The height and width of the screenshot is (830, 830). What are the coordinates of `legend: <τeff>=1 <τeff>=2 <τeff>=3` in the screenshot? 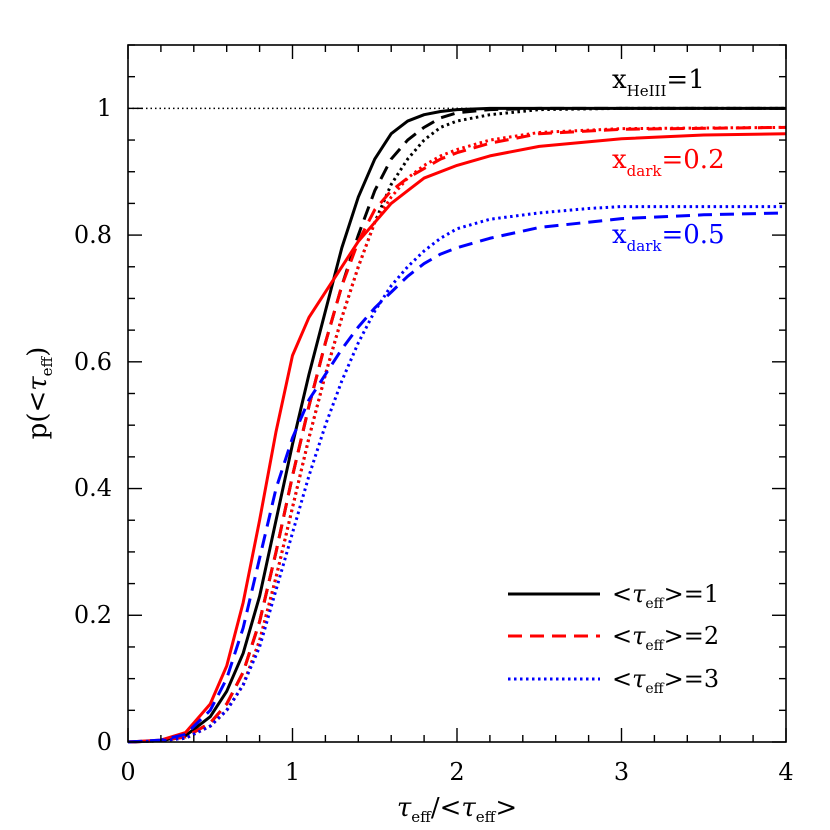 It's located at (613, 638).